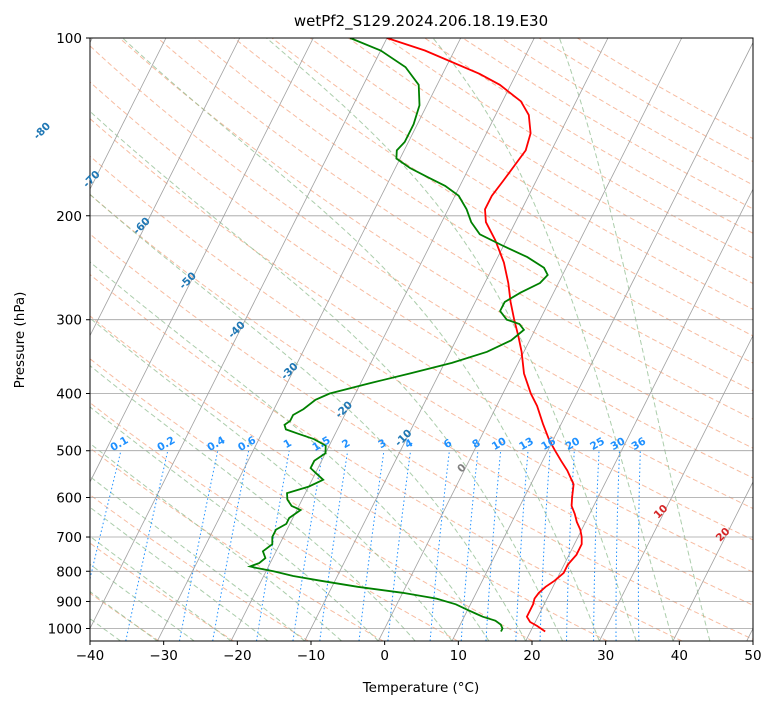 Image resolution: width=775 pixels, height=708 pixels. What do you see at coordinates (42, 131) in the screenshot?
I see `dry-adiabat-label: -80` at bounding box center [42, 131].